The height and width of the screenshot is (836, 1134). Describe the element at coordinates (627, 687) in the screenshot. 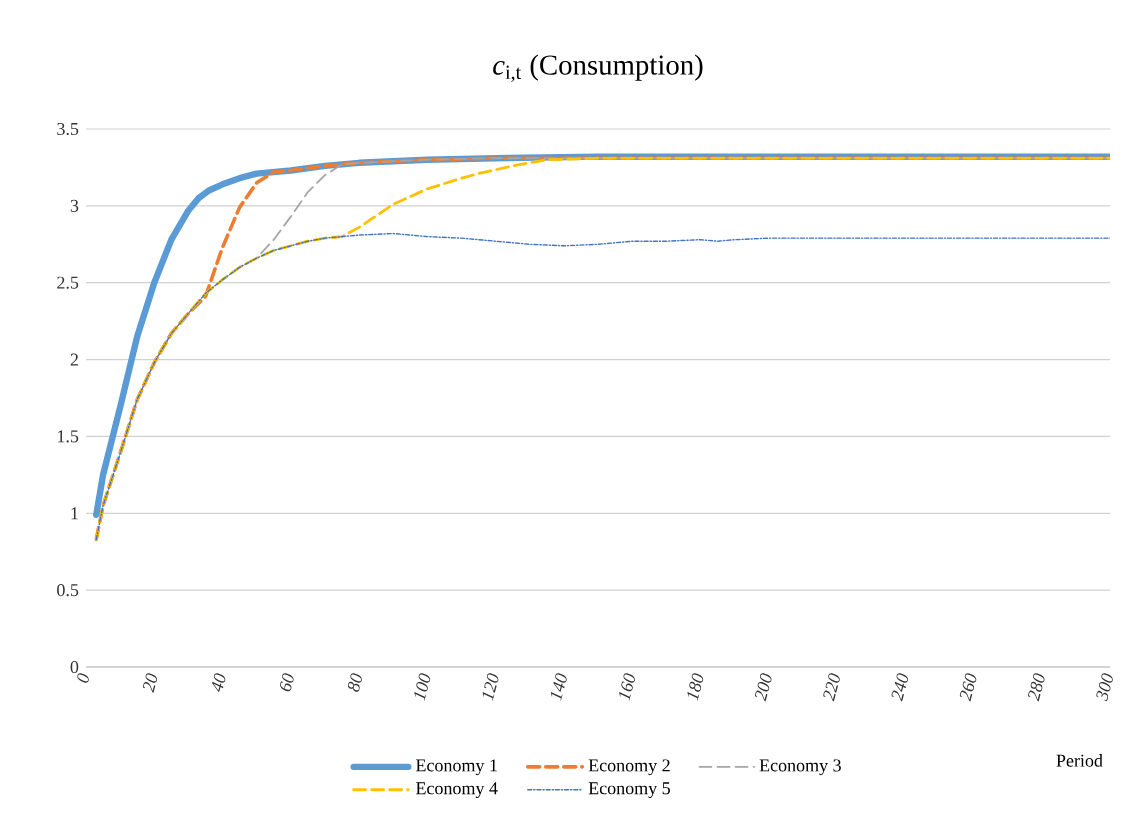

I see `x-tick-label: 160` at that location.